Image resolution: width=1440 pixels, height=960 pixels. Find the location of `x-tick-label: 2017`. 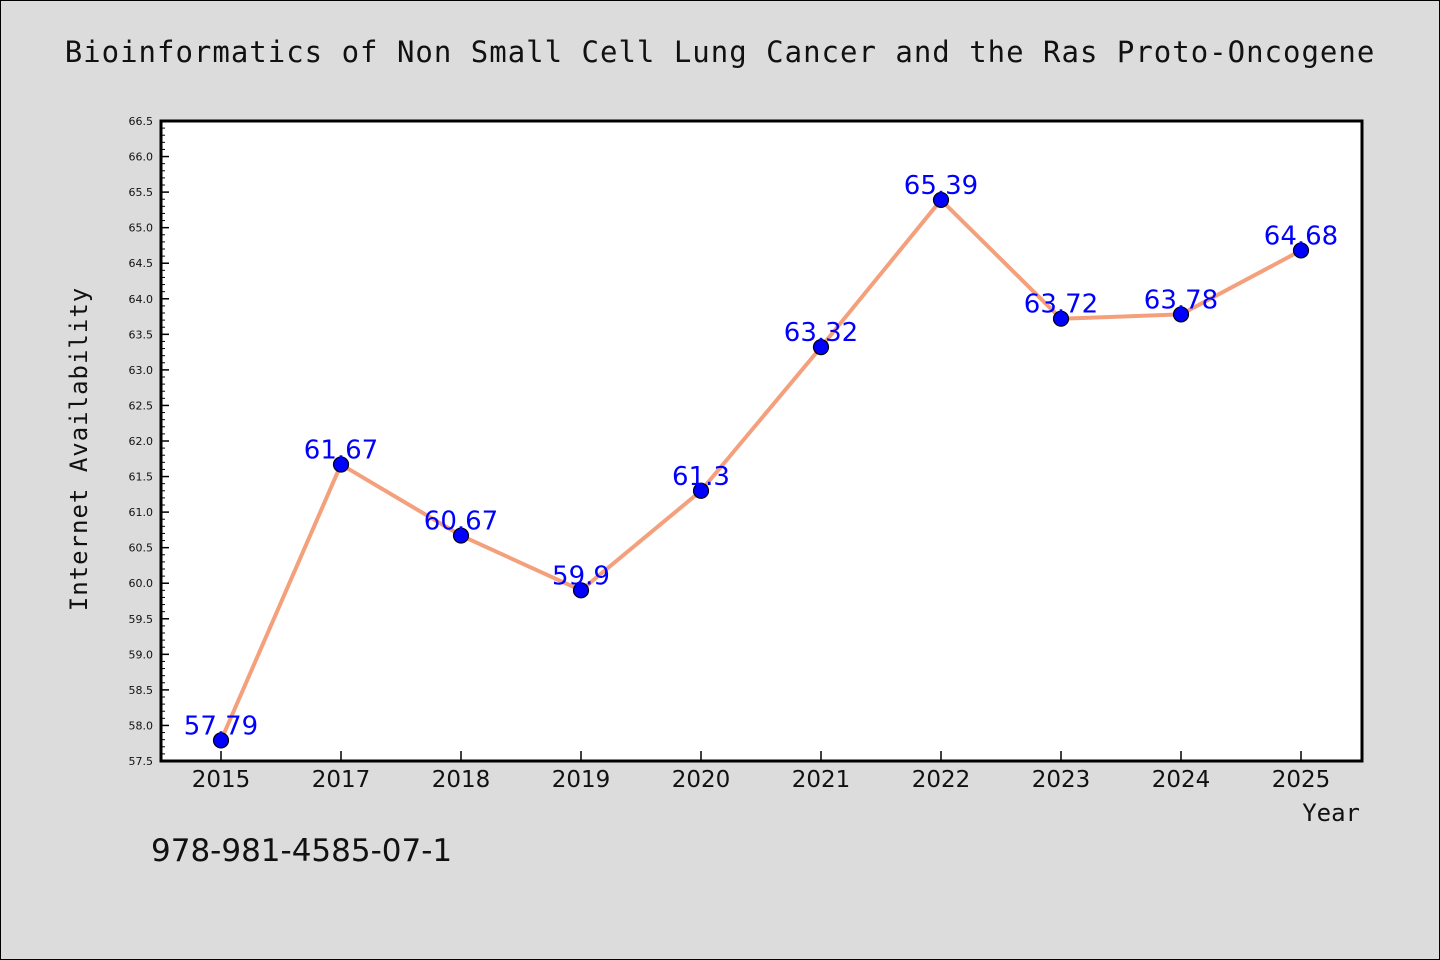

x-tick-label: 2017 is located at coordinates (341, 780).